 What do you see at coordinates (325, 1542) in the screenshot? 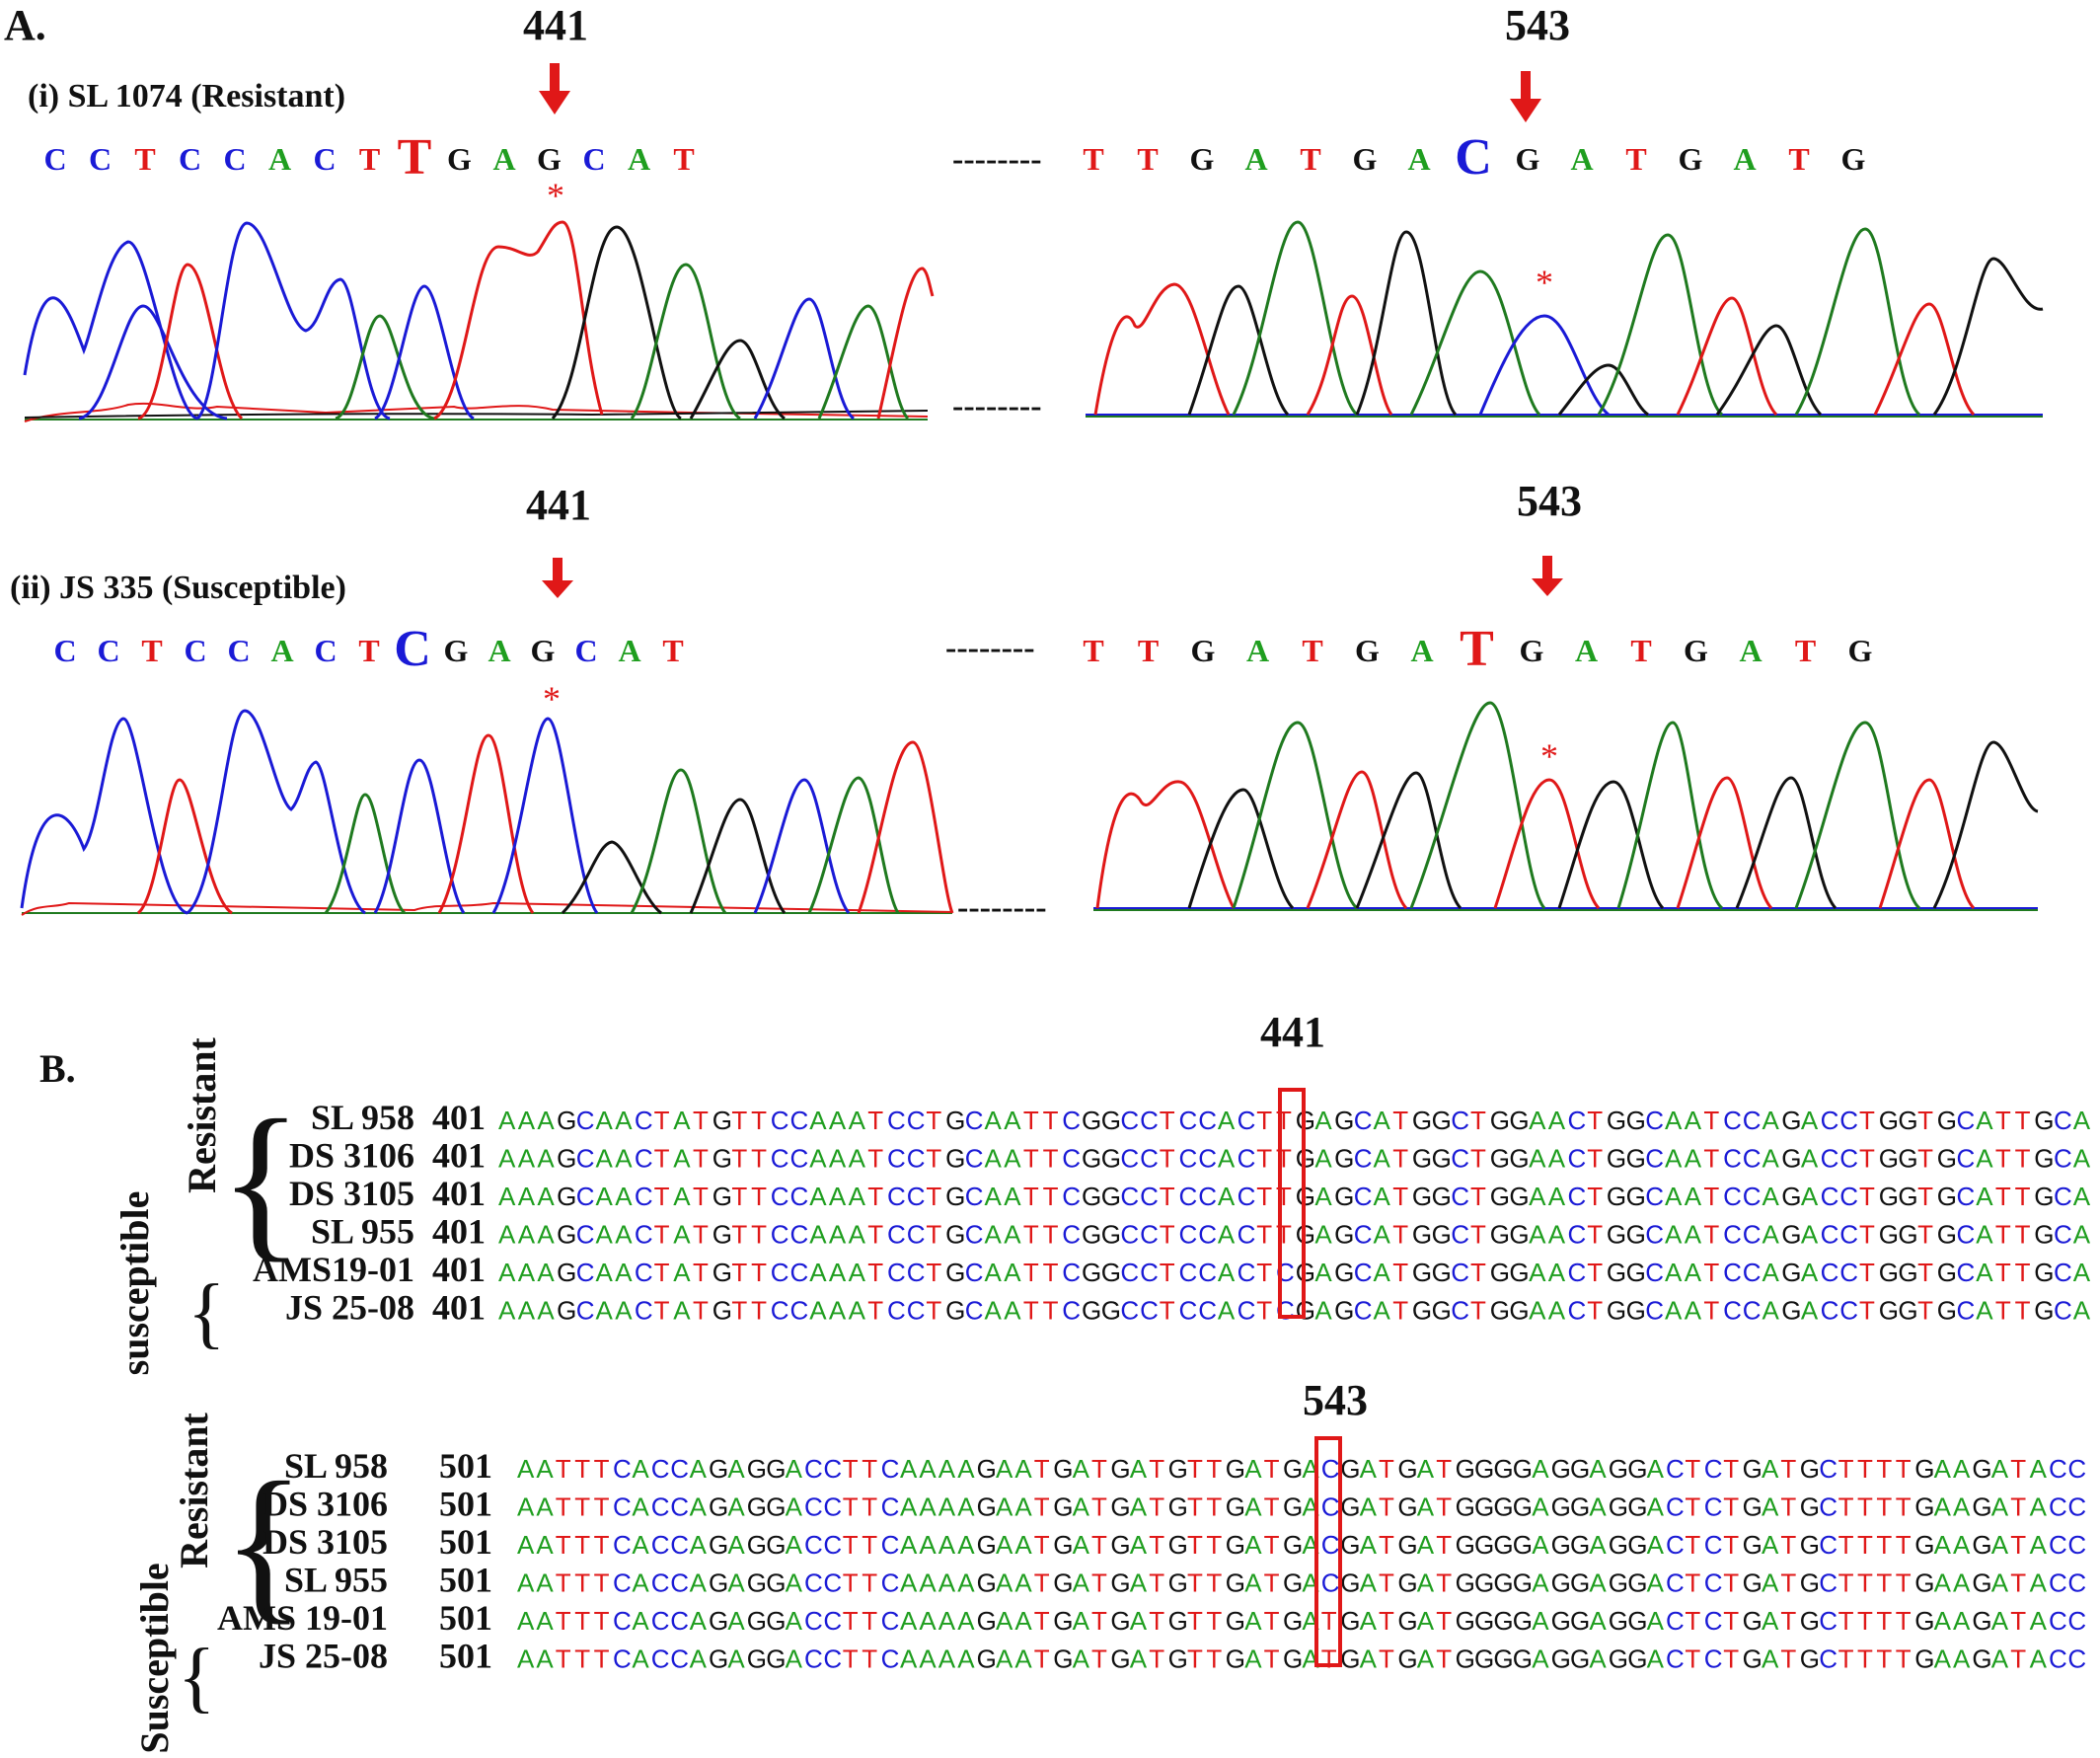
I see `sample-name: DS 3105` at bounding box center [325, 1542].